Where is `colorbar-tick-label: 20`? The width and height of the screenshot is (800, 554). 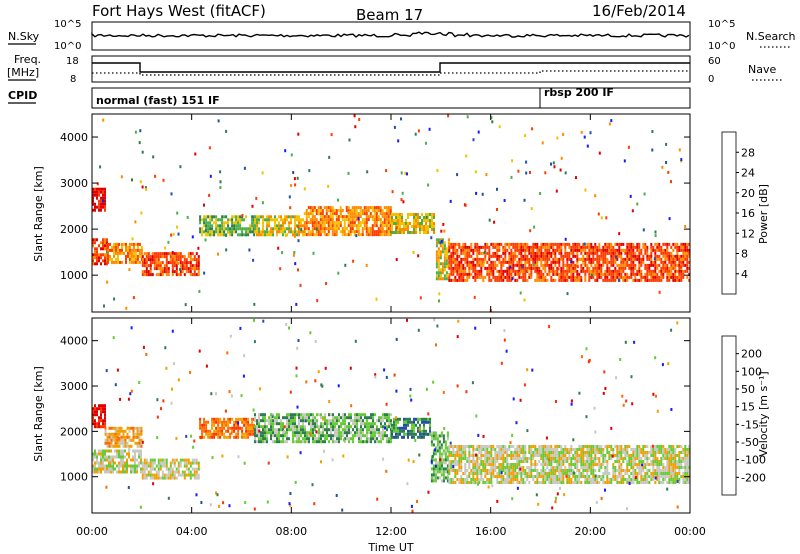
colorbar-tick-label: 20 is located at coordinates (748, 193).